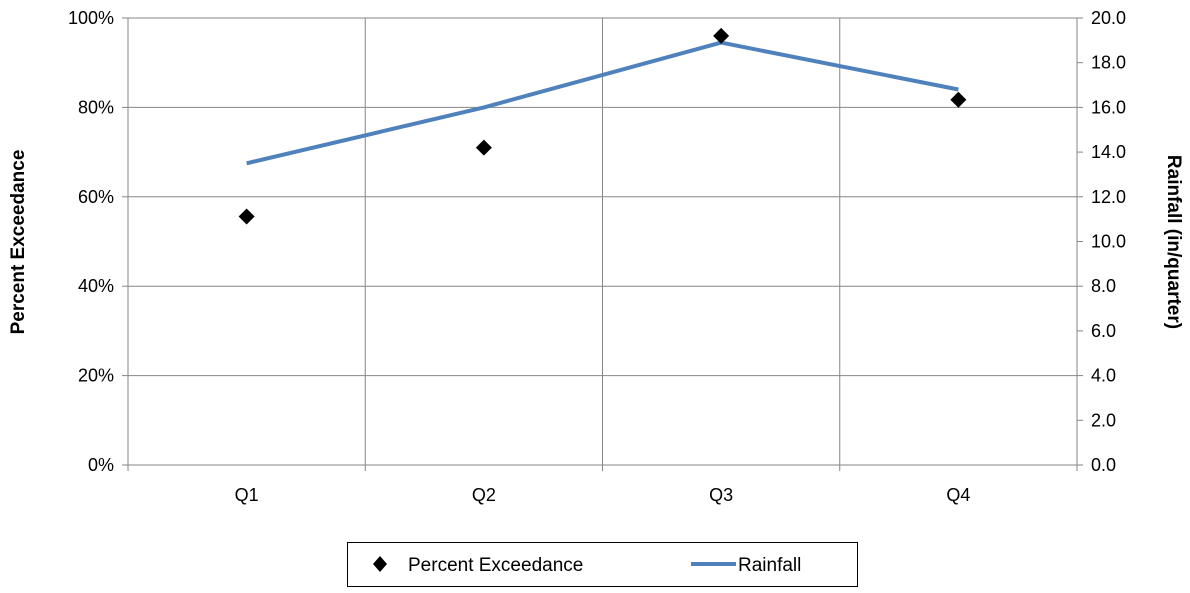 The width and height of the screenshot is (1190, 593). What do you see at coordinates (247, 495) in the screenshot?
I see `x-tick-label: Q1` at bounding box center [247, 495].